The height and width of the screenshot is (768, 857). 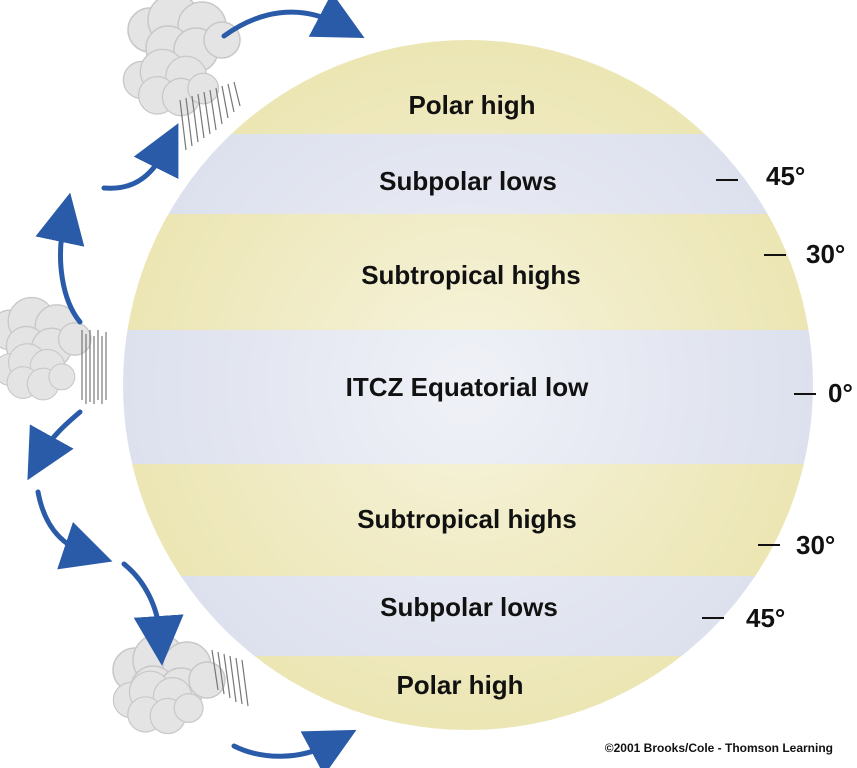 I want to click on band-label: ITCZ Equatorial low, so click(x=467, y=387).